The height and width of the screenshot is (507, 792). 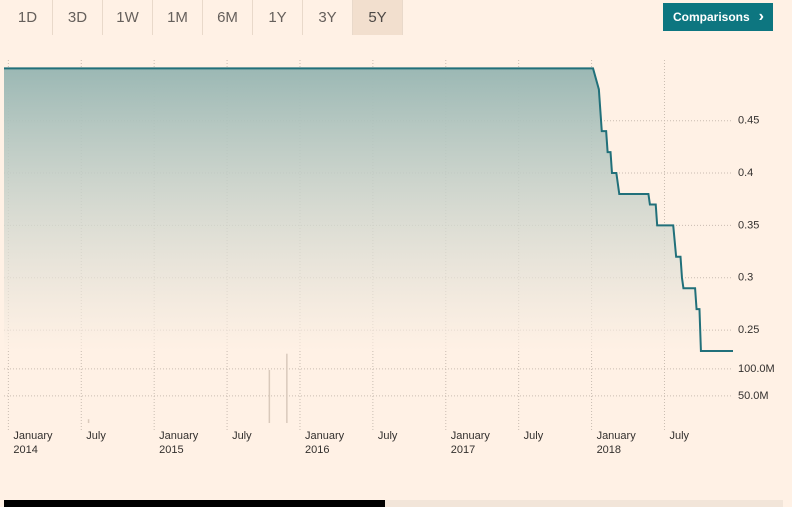 I want to click on range-button: 5Y, so click(x=378, y=17).